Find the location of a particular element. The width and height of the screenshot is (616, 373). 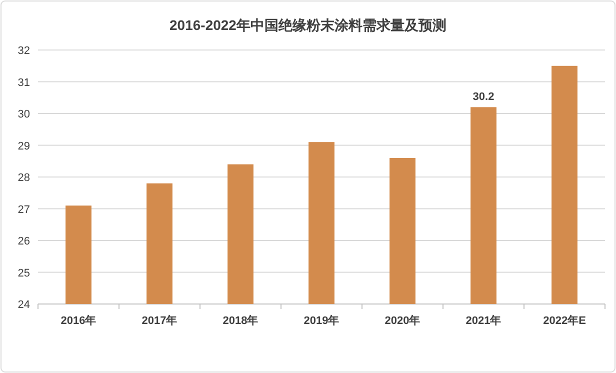

x-tick-label: 2017年 is located at coordinates (160, 320).